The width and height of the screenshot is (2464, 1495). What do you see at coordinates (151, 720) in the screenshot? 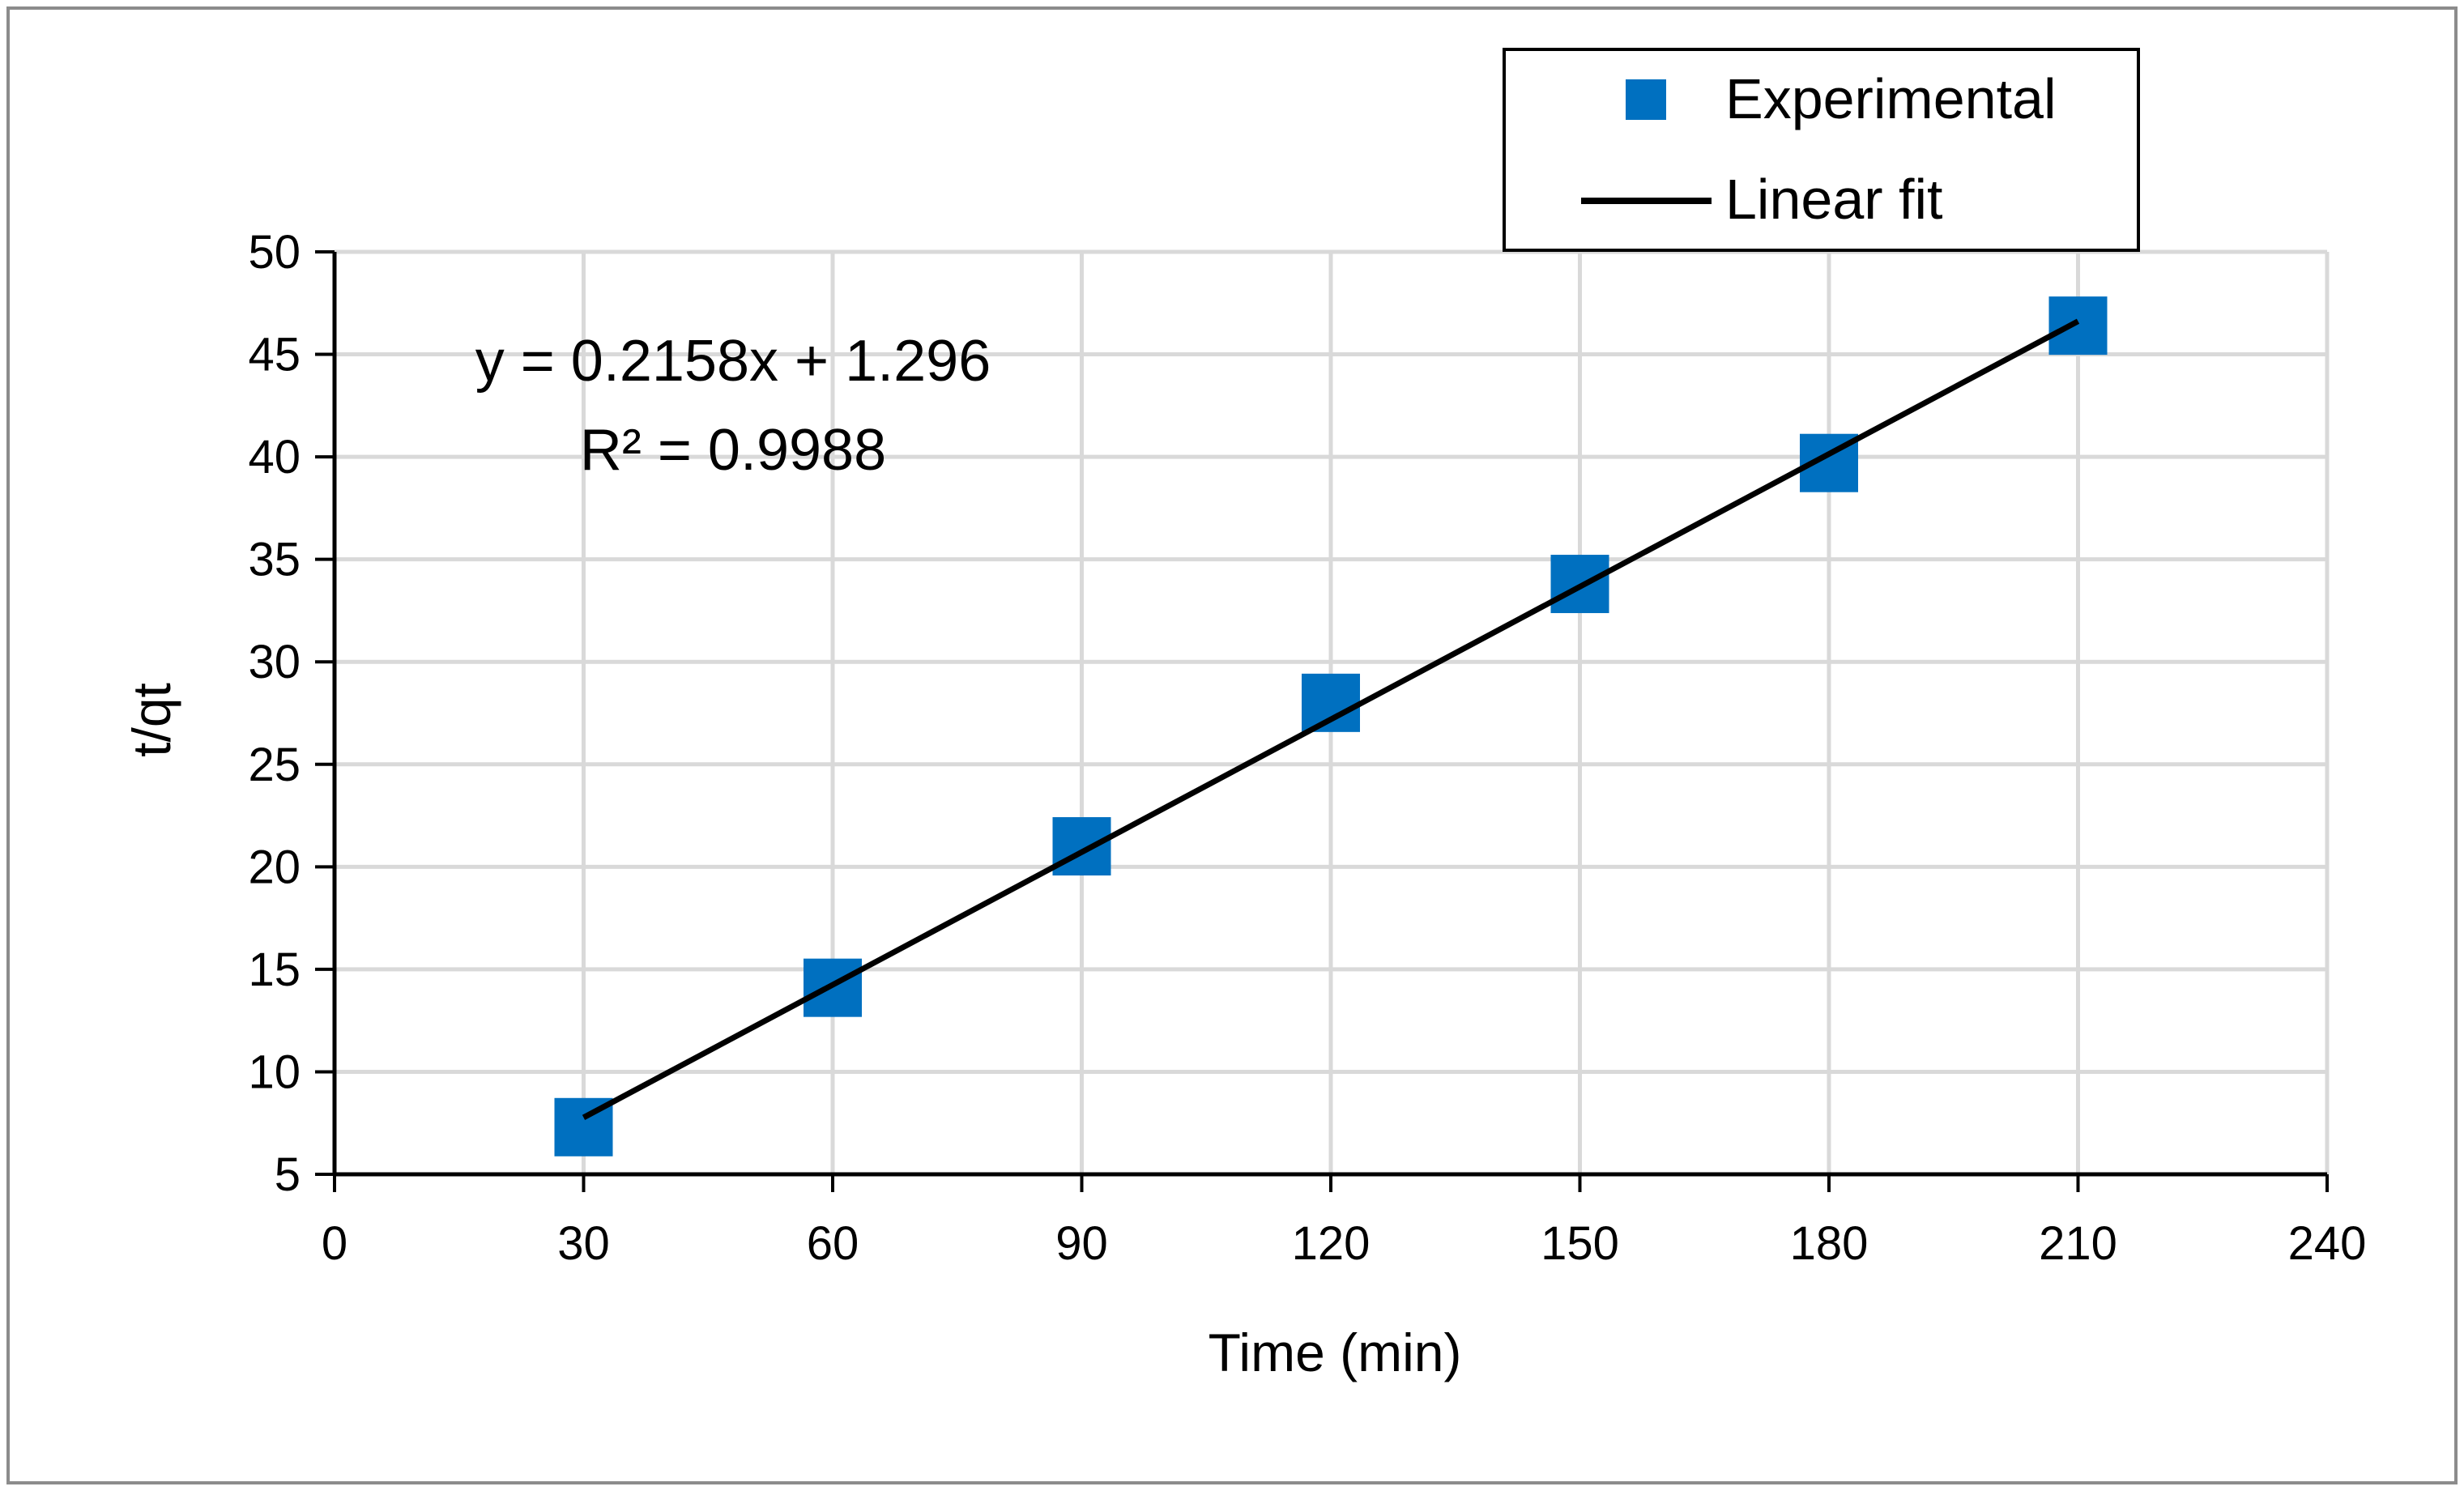
I see `y-axis-title: t/qt` at bounding box center [151, 720].